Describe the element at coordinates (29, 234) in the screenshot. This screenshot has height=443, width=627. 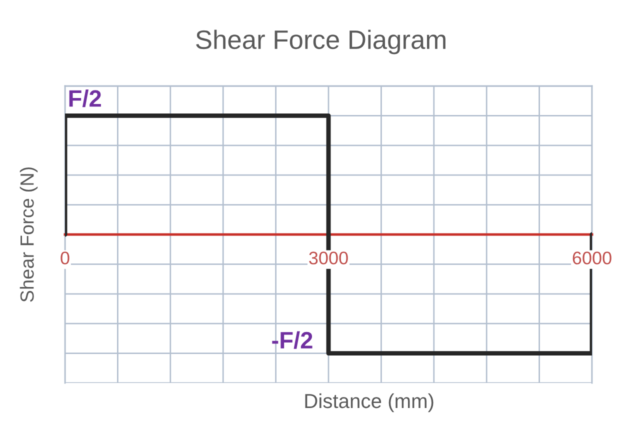
I see `y-axis-title: Shear Force (N)` at that location.